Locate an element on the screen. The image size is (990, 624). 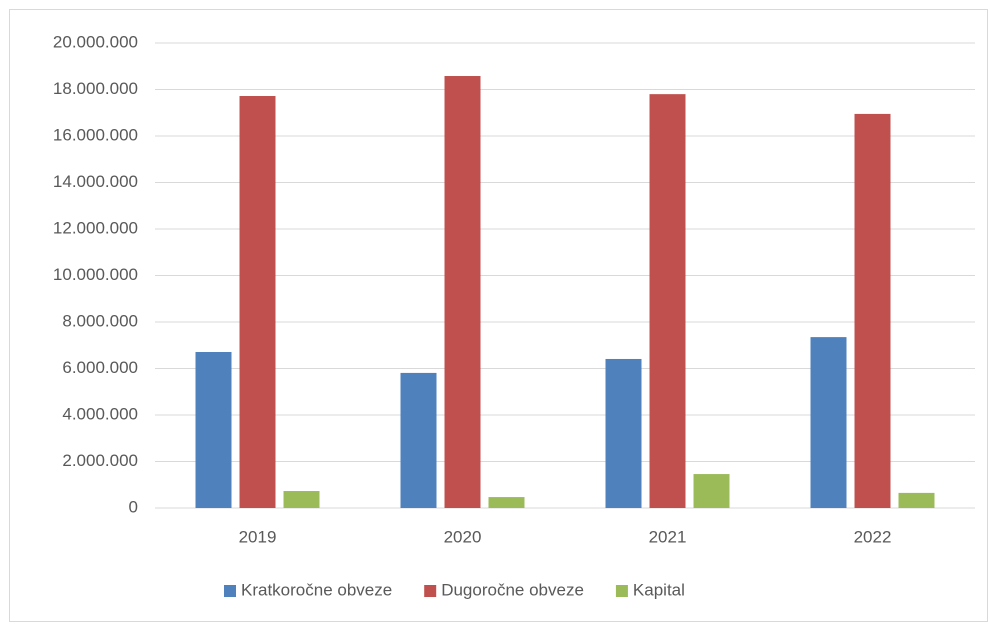
y-tick-label: 16.000.000 is located at coordinates (95, 134).